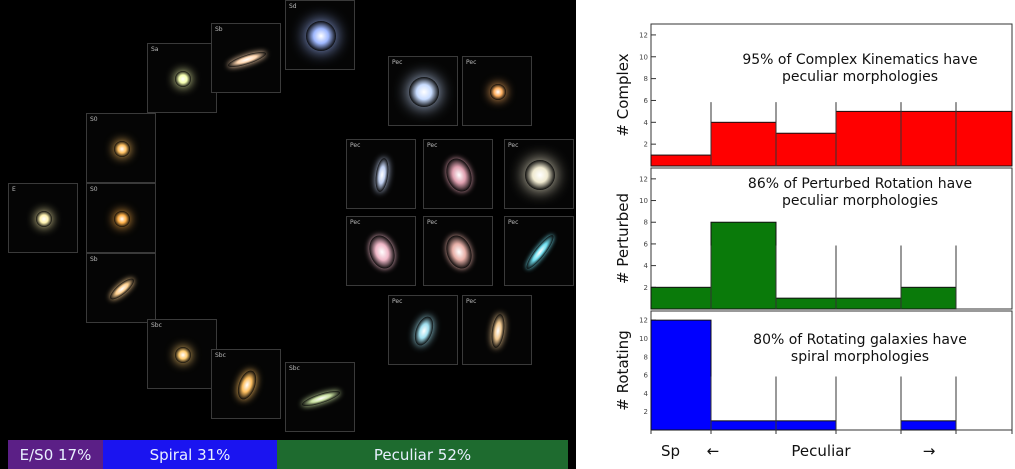 The image size is (1015, 469). What do you see at coordinates (859, 60) in the screenshot?
I see `panel-annotation: 95% of Complex Kinematics have` at bounding box center [859, 60].